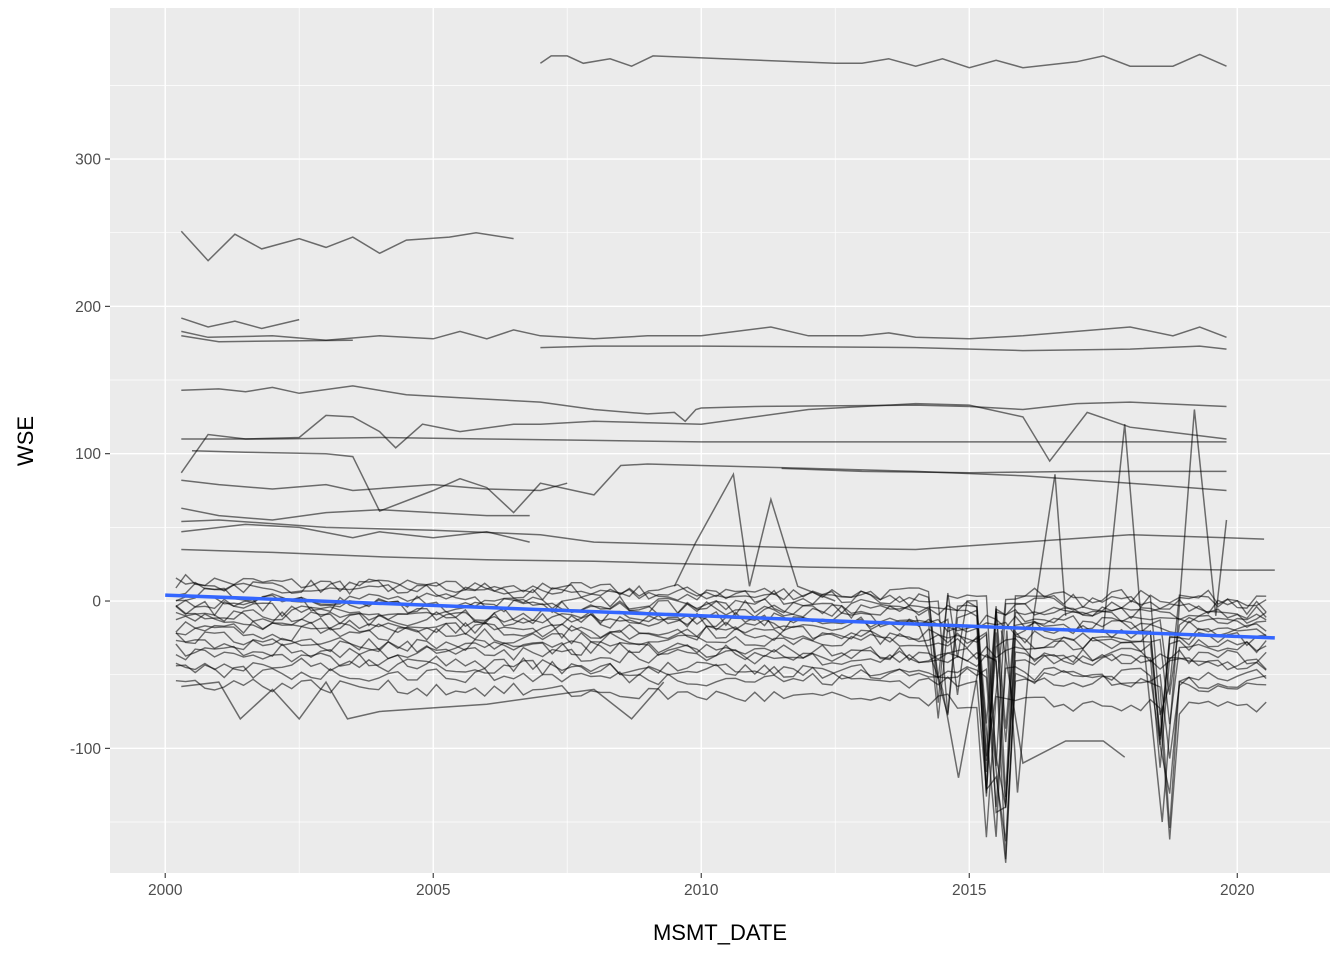 This screenshot has width=1344, height=960. I want to click on x-tick-label: 2000, so click(165, 890).